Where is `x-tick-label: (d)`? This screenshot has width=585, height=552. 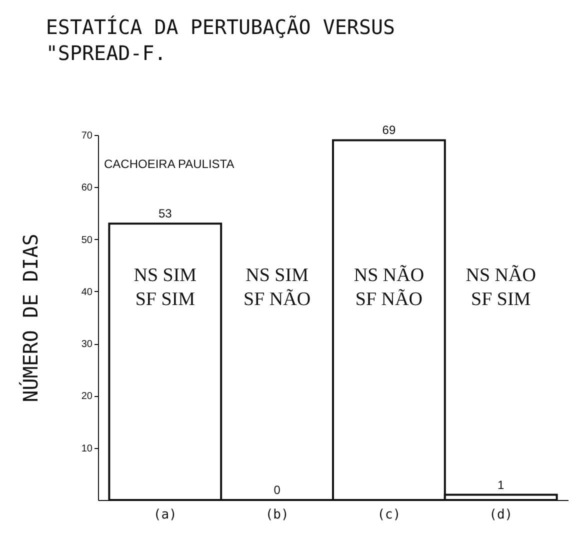
x-tick-label: (d) is located at coordinates (501, 515).